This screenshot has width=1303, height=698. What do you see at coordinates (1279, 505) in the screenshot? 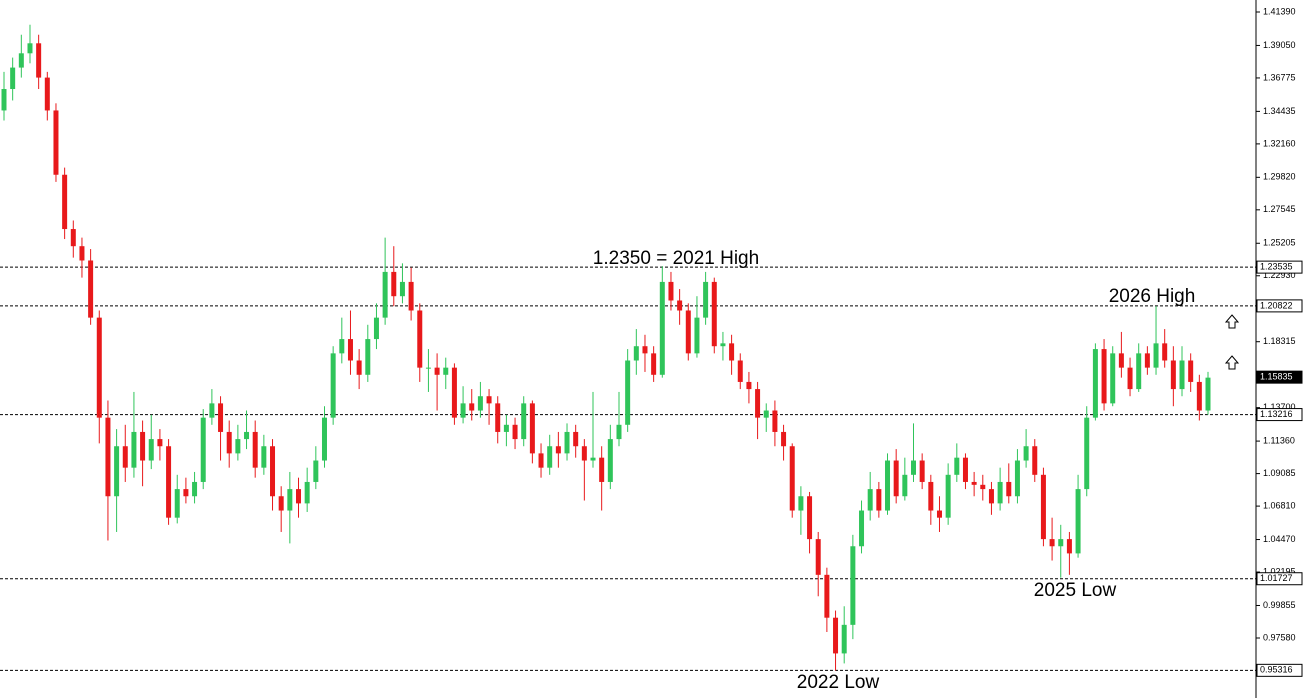
I see `y-tick-label: 1.06810` at bounding box center [1279, 505].